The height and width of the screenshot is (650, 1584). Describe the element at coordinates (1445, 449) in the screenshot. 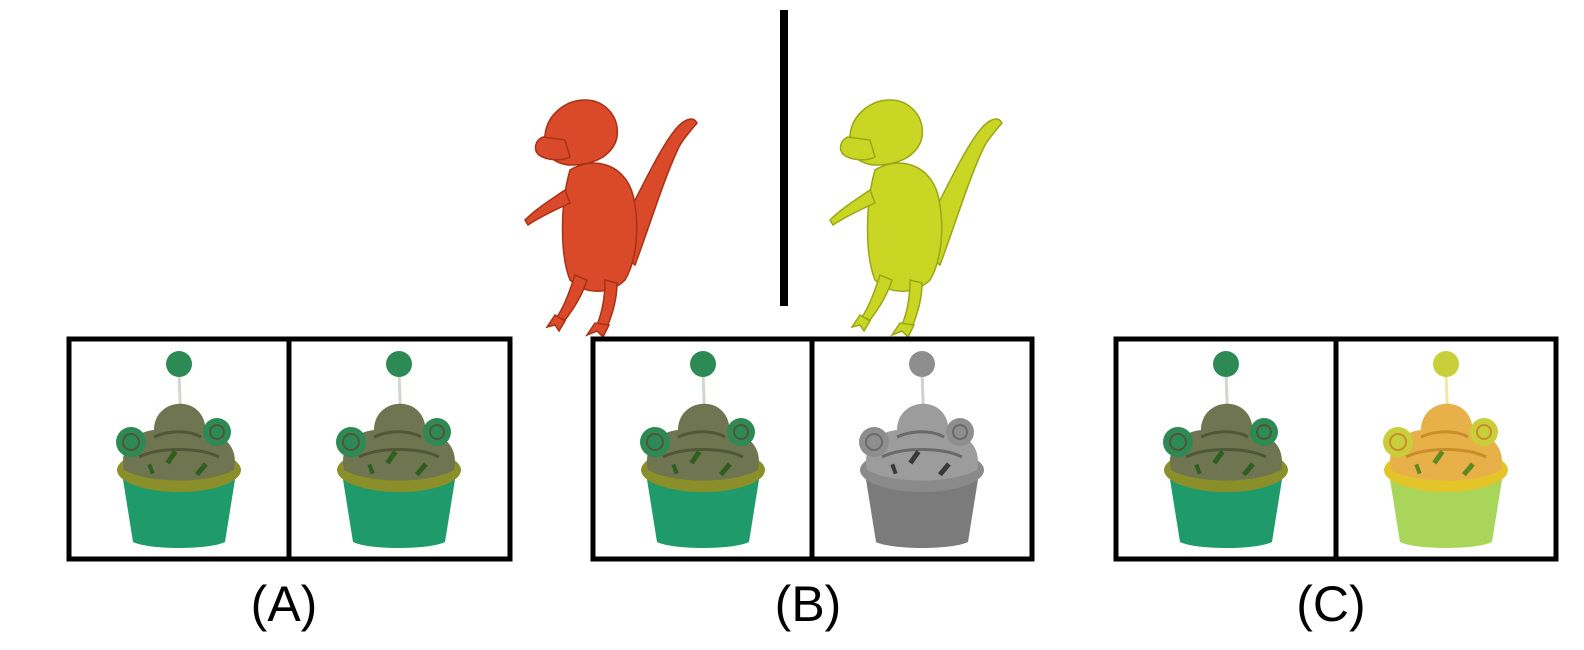

I see `cupcake-yellow-icon` at that location.